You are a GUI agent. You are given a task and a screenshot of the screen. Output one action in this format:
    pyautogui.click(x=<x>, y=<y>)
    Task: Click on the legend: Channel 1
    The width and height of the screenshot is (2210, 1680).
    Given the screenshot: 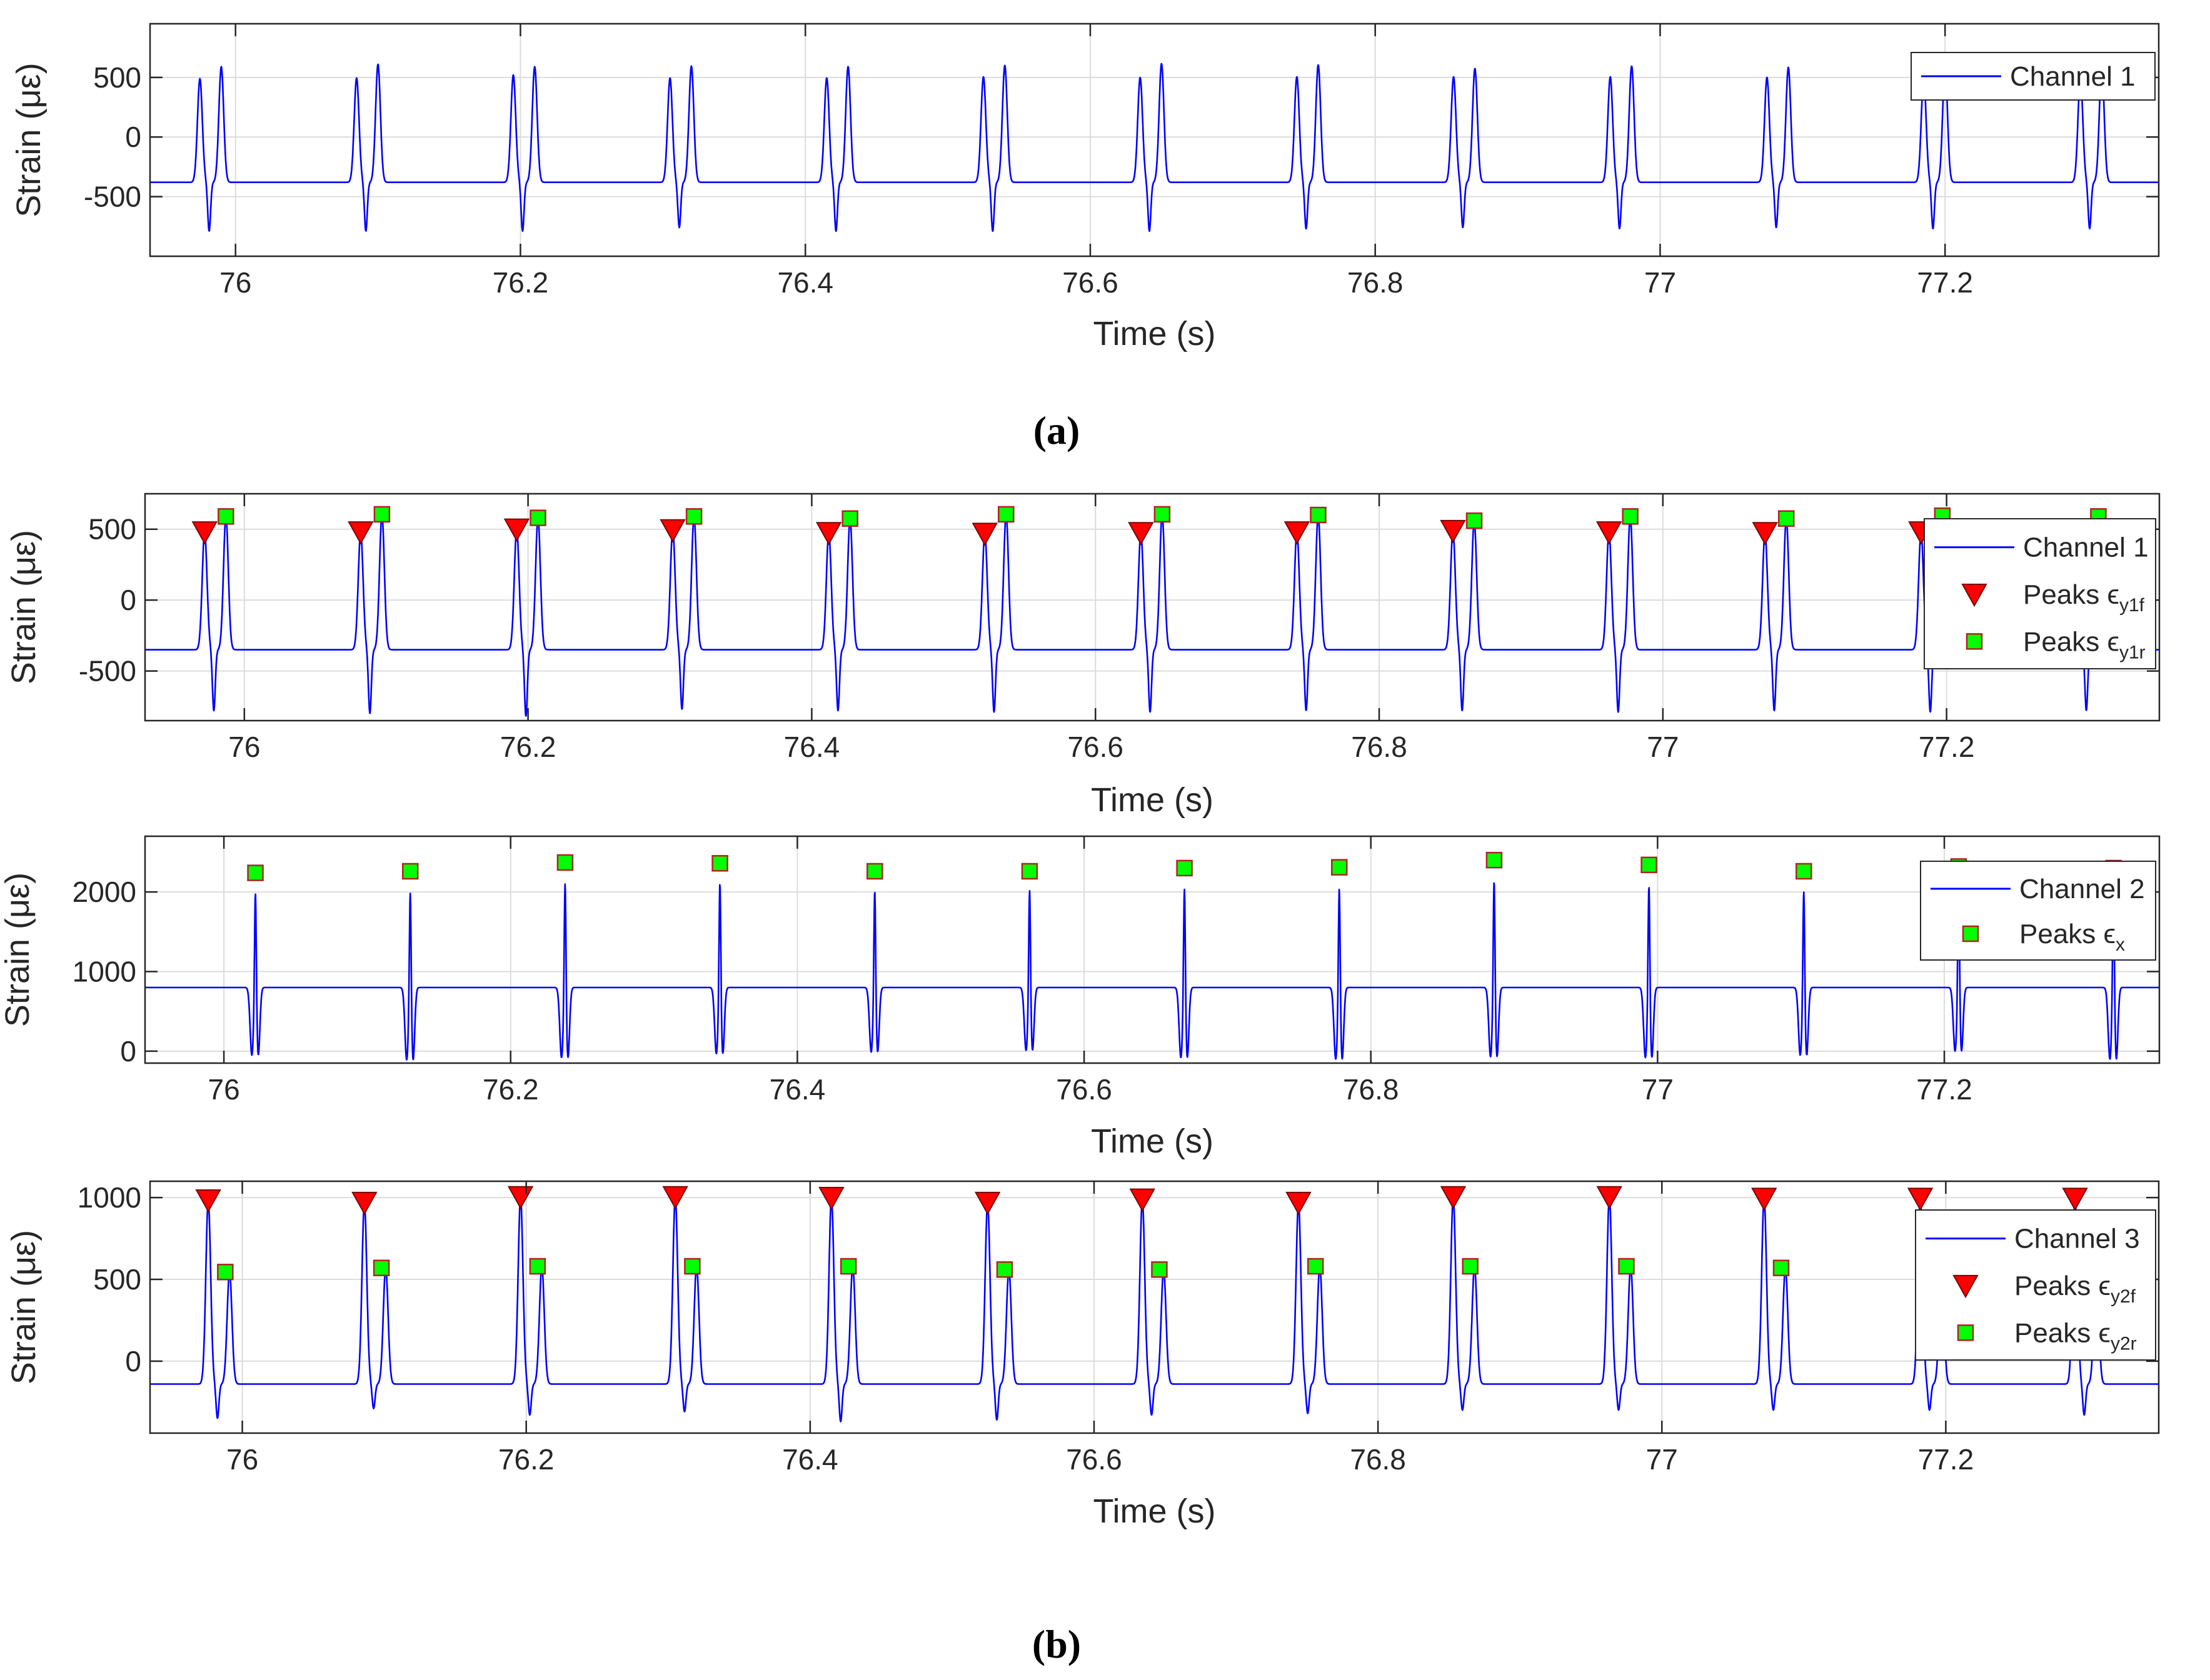 What is the action you would take?
    pyautogui.click(x=2034, y=76)
    